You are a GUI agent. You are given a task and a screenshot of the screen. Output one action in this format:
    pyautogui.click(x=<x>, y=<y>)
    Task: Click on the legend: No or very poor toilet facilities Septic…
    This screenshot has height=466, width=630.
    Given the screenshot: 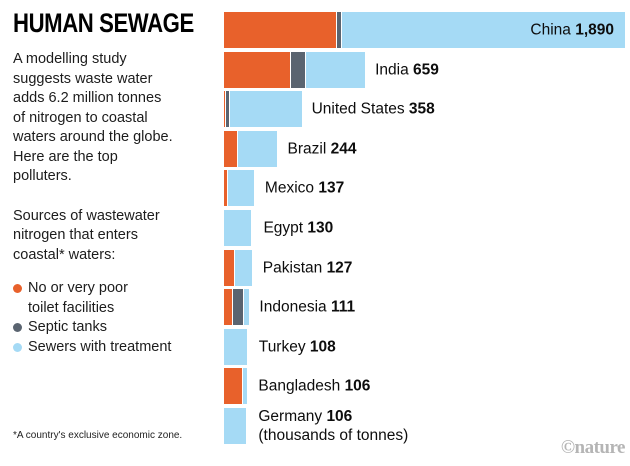 What is the action you would take?
    pyautogui.click(x=115, y=318)
    